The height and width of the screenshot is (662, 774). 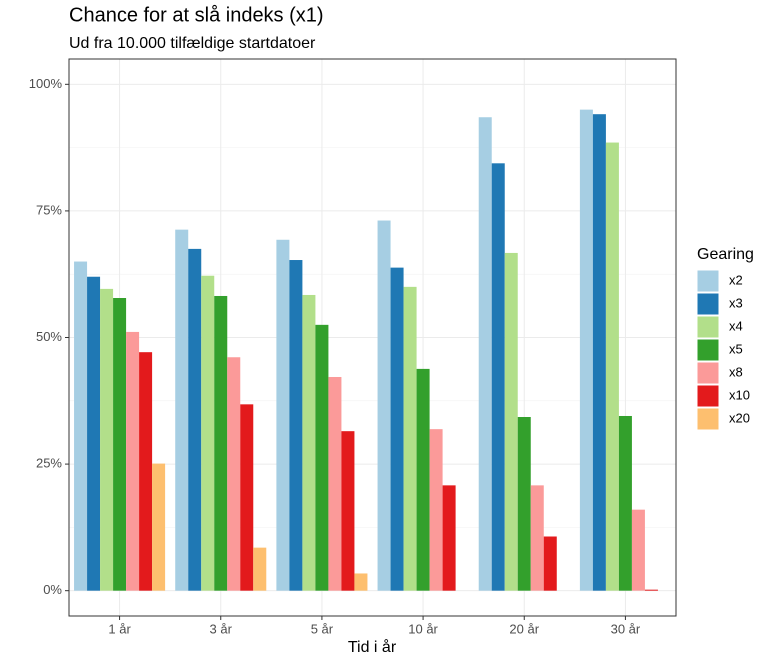 I want to click on legend-label: x2, so click(x=736, y=279).